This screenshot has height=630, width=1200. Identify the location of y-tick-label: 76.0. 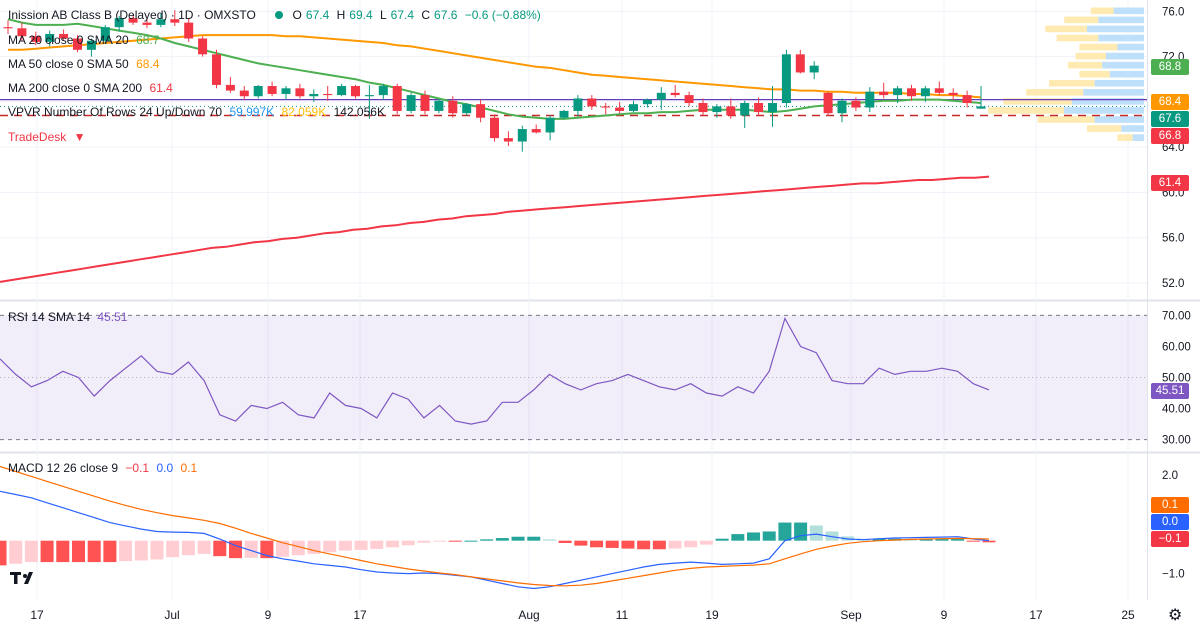
(1173, 12).